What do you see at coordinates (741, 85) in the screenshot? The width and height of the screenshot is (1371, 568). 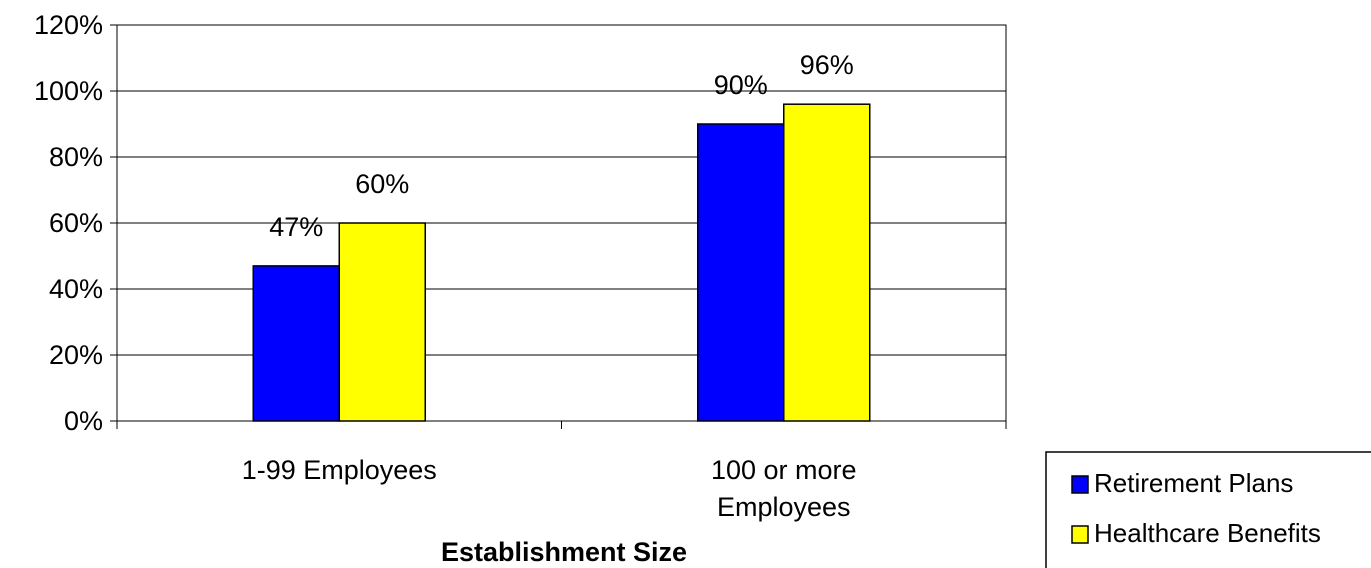 I see `data-label: 90%` at bounding box center [741, 85].